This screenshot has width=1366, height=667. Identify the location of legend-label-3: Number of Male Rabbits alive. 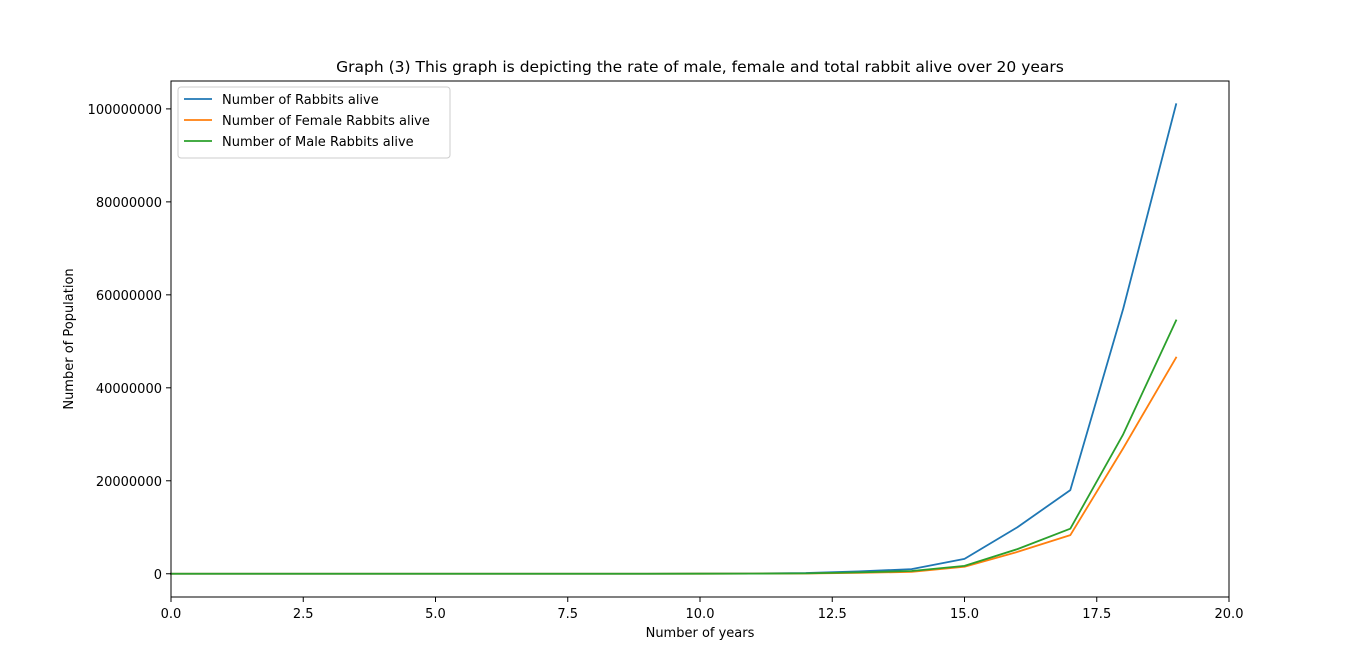
(318, 142).